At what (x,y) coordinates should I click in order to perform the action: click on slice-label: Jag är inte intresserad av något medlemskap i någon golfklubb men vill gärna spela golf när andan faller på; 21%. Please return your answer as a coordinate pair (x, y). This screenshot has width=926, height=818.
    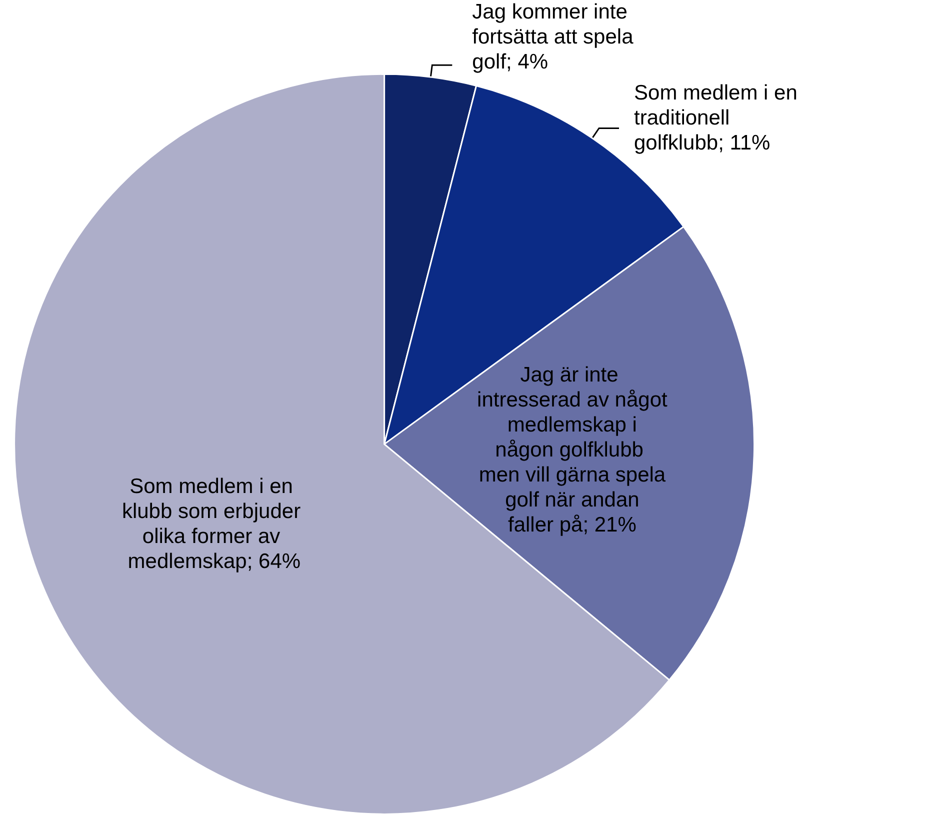
    Looking at the image, I should click on (572, 450).